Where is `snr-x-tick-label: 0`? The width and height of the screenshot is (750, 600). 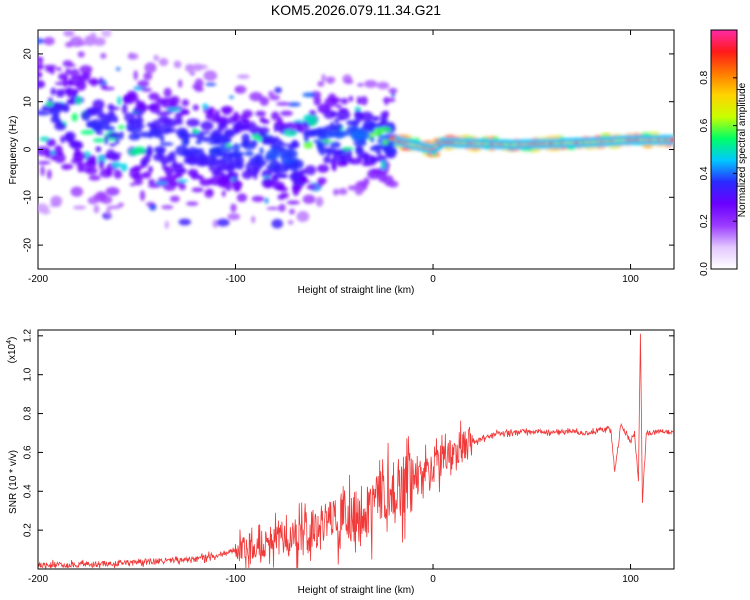
snr-x-tick-label: 0 is located at coordinates (433, 579).